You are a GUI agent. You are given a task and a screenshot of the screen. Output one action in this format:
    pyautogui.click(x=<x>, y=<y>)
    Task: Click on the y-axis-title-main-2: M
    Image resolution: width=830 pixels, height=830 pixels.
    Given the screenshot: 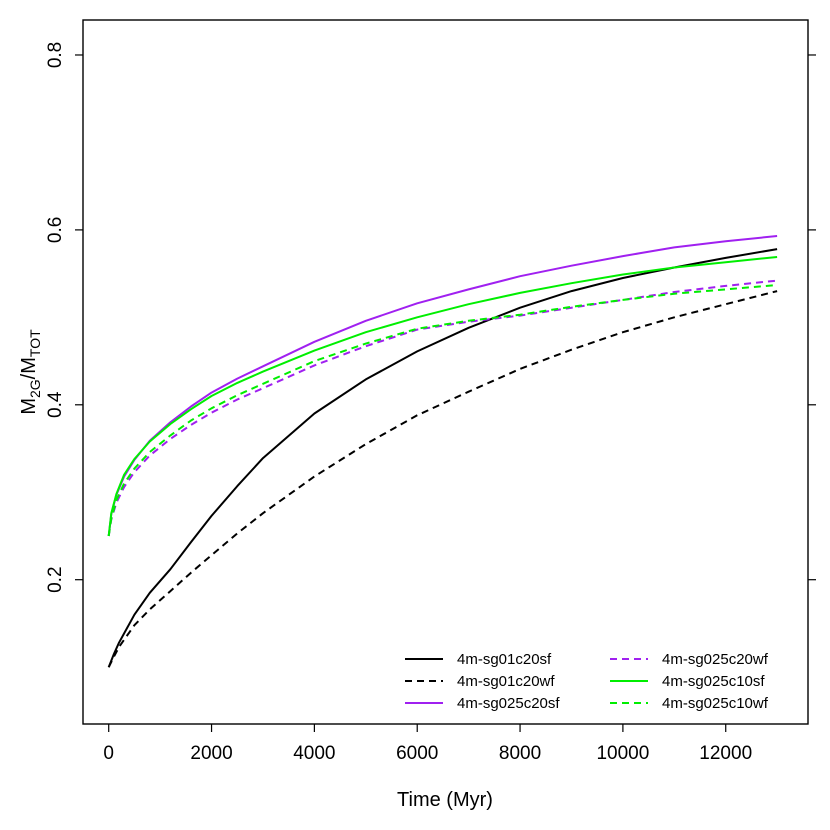 What is the action you would take?
    pyautogui.click(x=29, y=365)
    